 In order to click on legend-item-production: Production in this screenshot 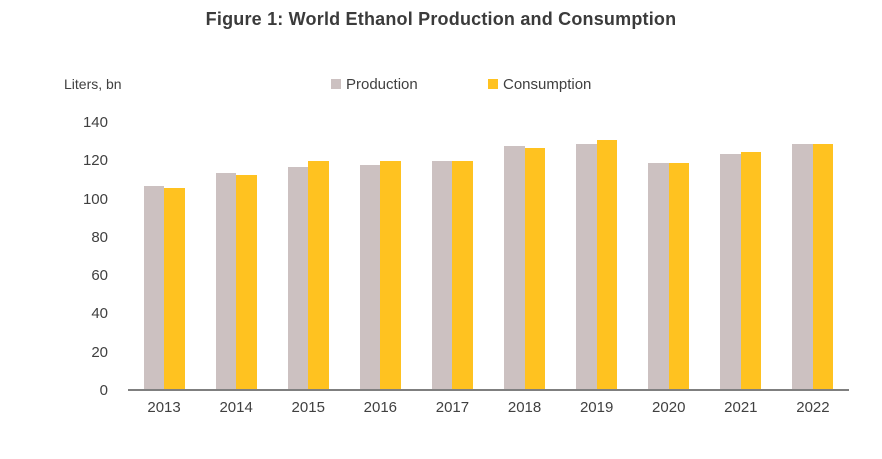, I will do `click(374, 84)`.